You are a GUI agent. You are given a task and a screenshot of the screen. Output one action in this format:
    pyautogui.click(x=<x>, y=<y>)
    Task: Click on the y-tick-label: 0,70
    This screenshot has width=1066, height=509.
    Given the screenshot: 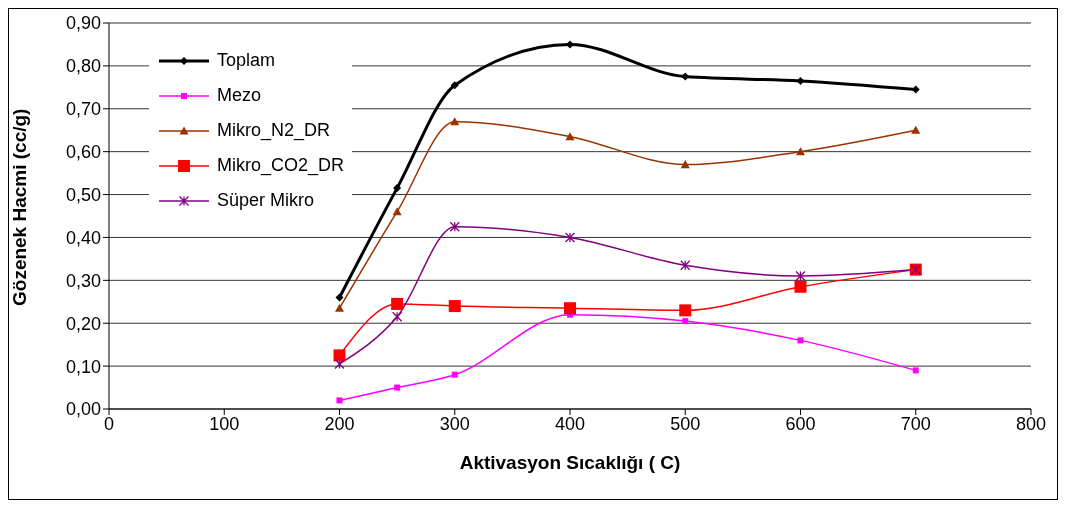 What is the action you would take?
    pyautogui.click(x=83, y=109)
    